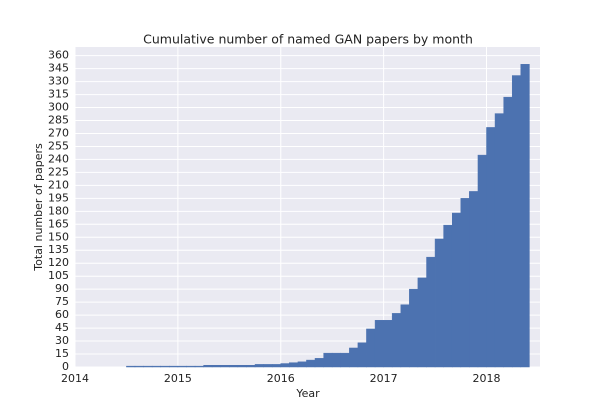  What do you see at coordinates (58, 145) in the screenshot?
I see `y-tick-label: 255` at bounding box center [58, 145].